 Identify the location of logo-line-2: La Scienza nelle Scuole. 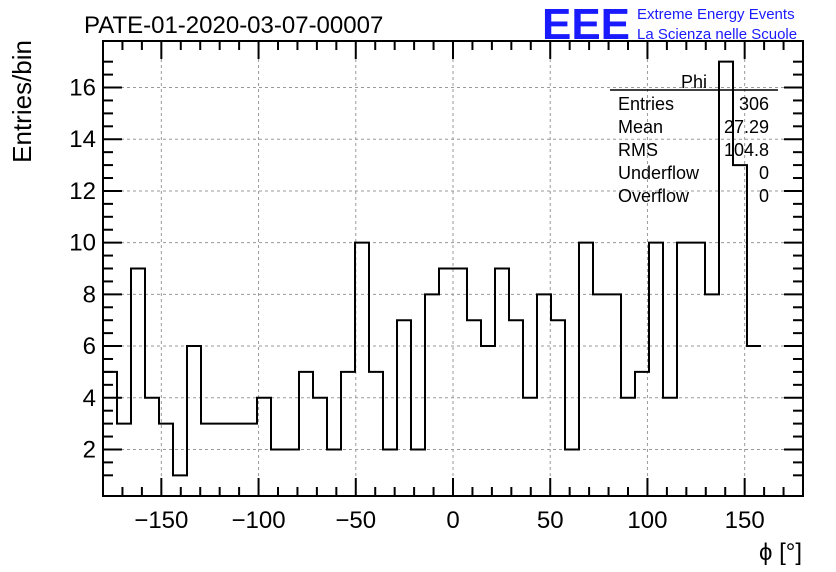
(717, 34).